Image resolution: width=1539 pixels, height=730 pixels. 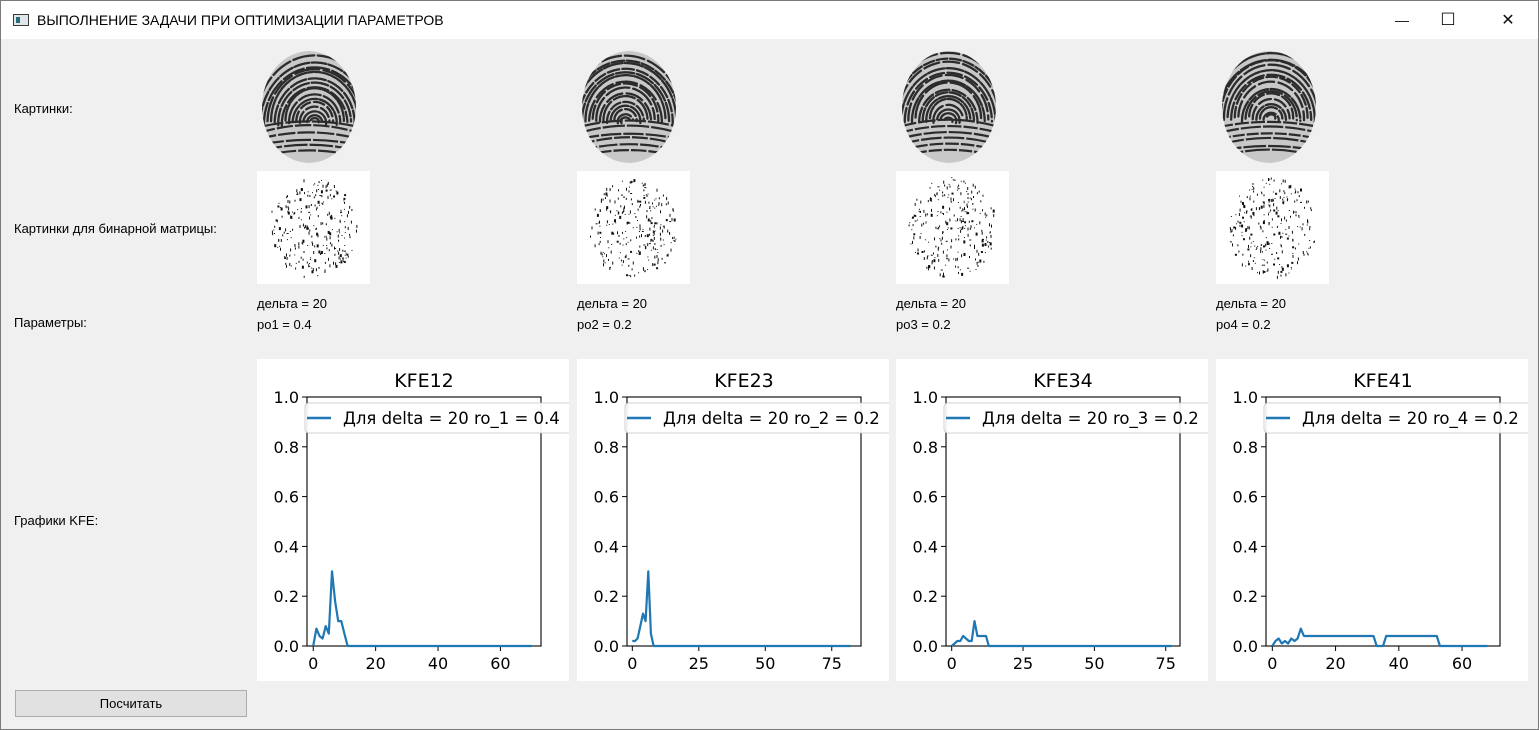 What do you see at coordinates (1090, 419) in the screenshot?
I see `legend-label: Для delta = 20 ro_3 = 0.2` at bounding box center [1090, 419].